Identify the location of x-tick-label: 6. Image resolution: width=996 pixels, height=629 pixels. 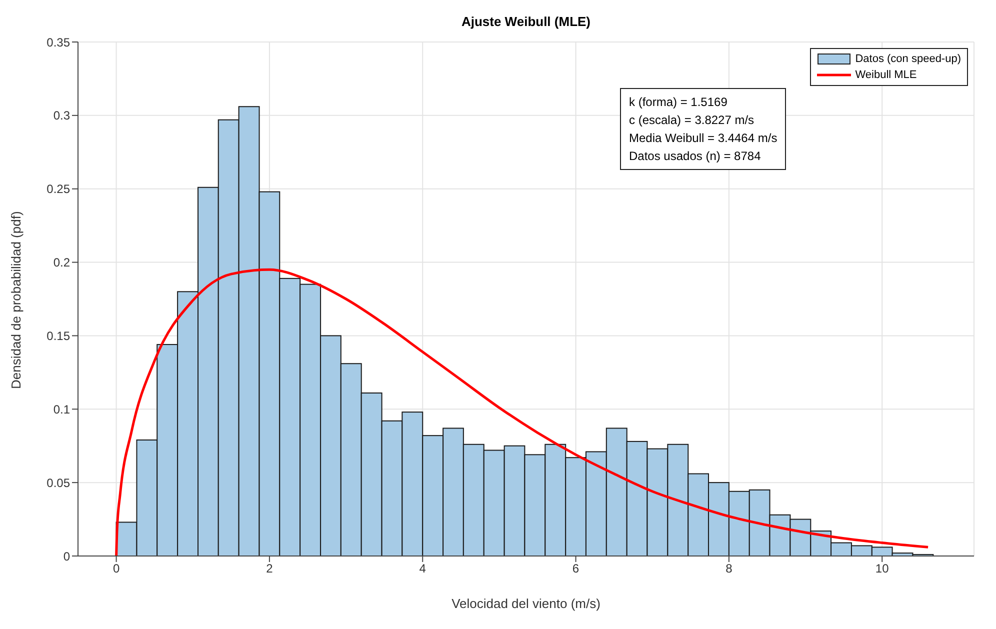
(576, 569).